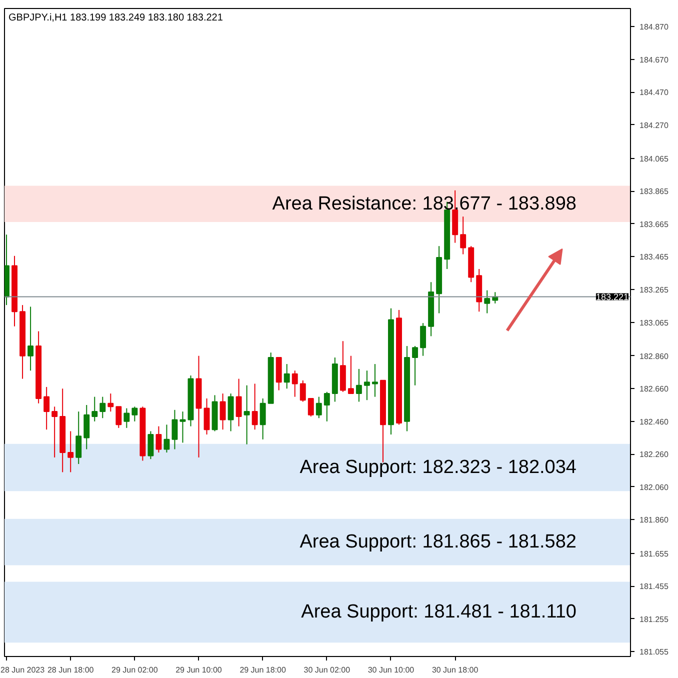 The width and height of the screenshot is (678, 678). What do you see at coordinates (654, 125) in the screenshot?
I see `y-tick-label: 184.270` at bounding box center [654, 125].